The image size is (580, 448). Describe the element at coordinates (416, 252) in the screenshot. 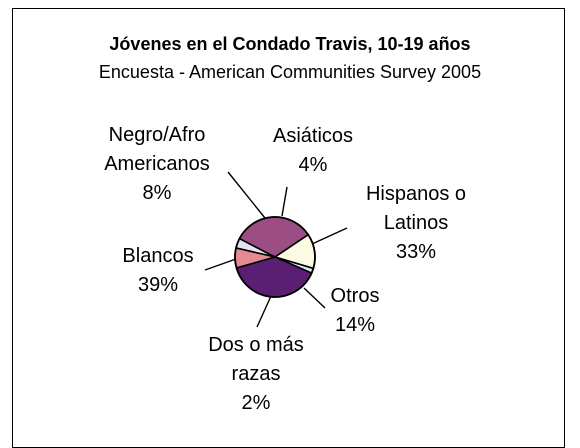

I see `slice-label-line: 33%` at that location.